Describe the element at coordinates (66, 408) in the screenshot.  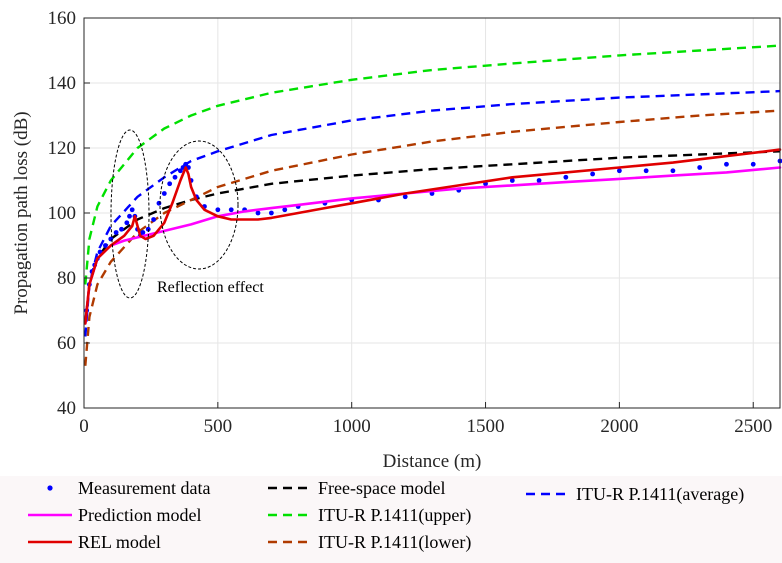
I see `y-tick-label-0: 40` at that location.